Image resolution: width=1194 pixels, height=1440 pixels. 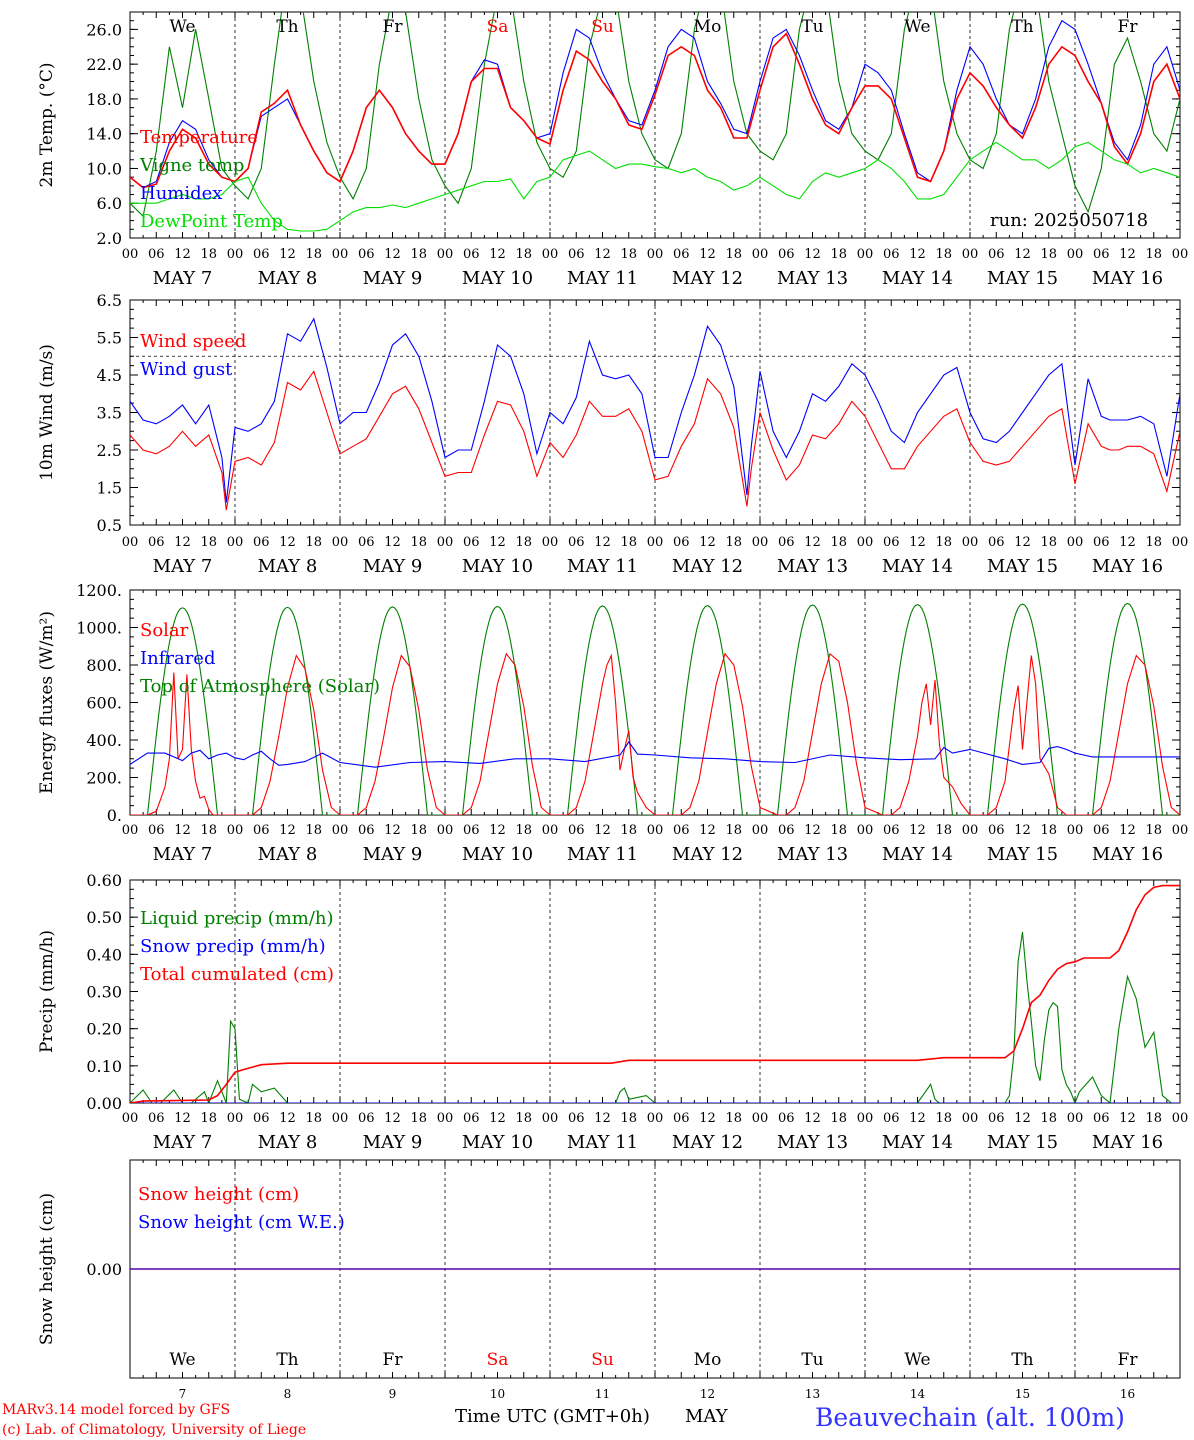 I want to click on series-line-temperature, so click(x=655, y=110).